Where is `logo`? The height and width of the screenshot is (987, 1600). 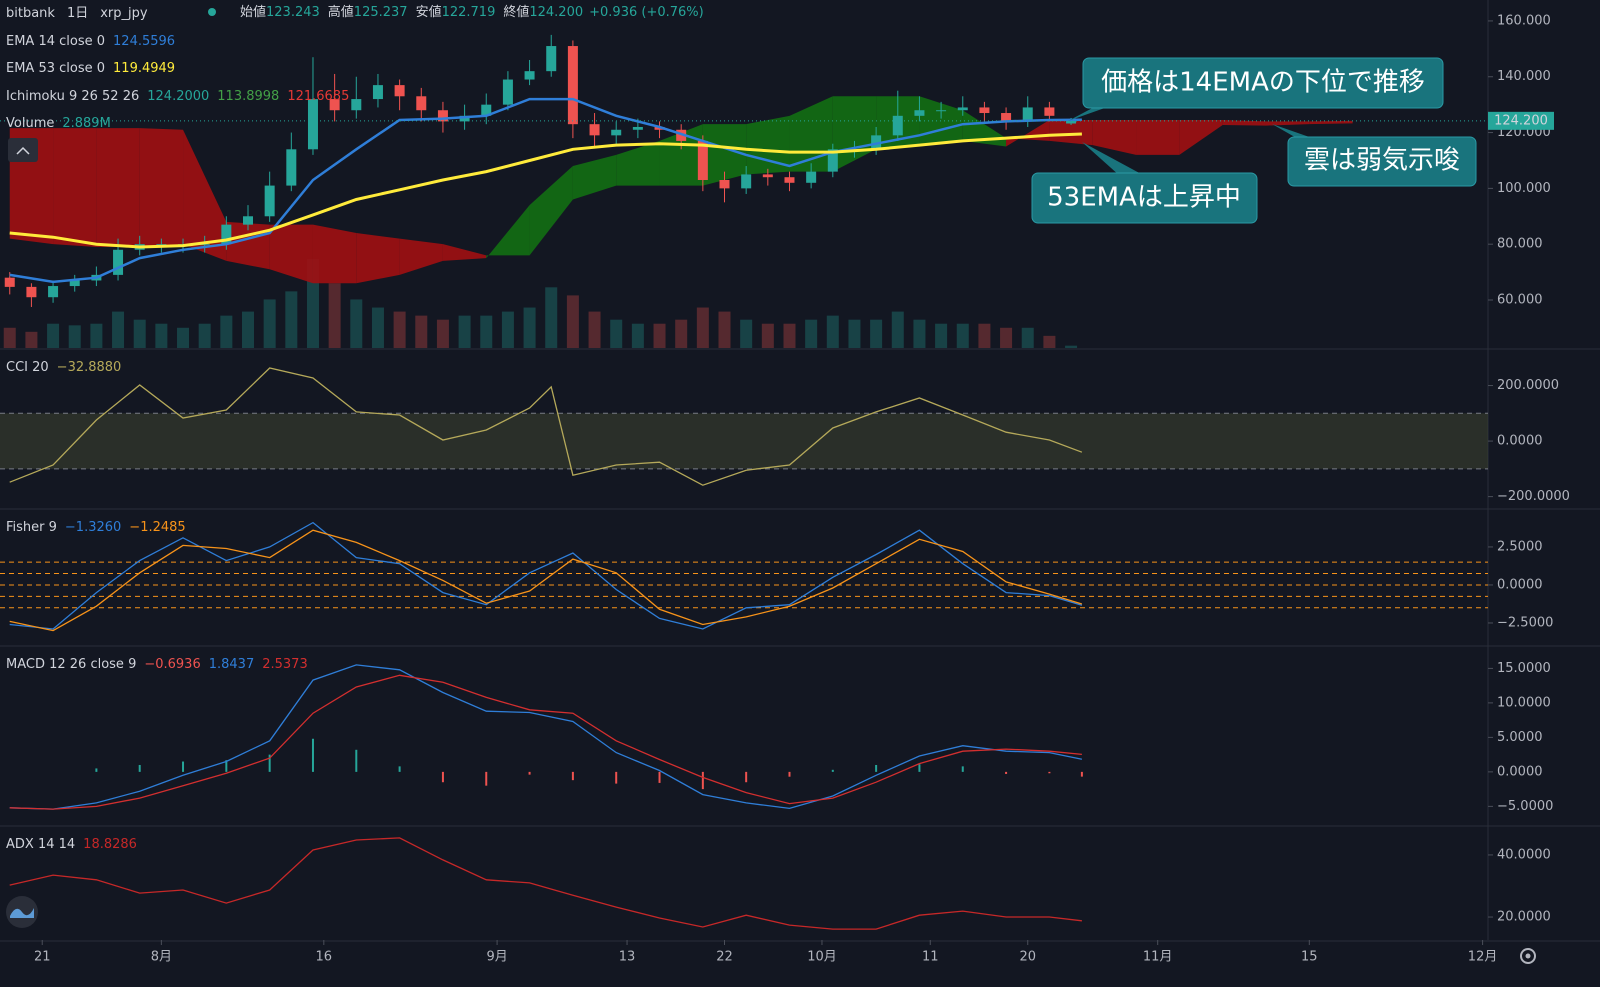
logo is located at coordinates (22, 912).